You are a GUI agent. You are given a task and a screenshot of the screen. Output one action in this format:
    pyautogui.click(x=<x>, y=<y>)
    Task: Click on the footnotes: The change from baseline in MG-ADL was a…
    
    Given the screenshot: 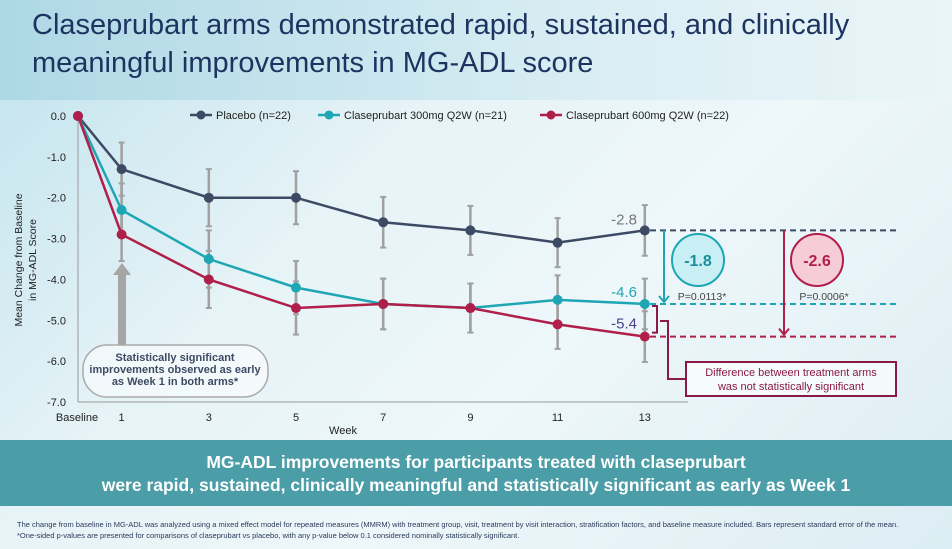 What is the action you would take?
    pyautogui.click(x=457, y=530)
    